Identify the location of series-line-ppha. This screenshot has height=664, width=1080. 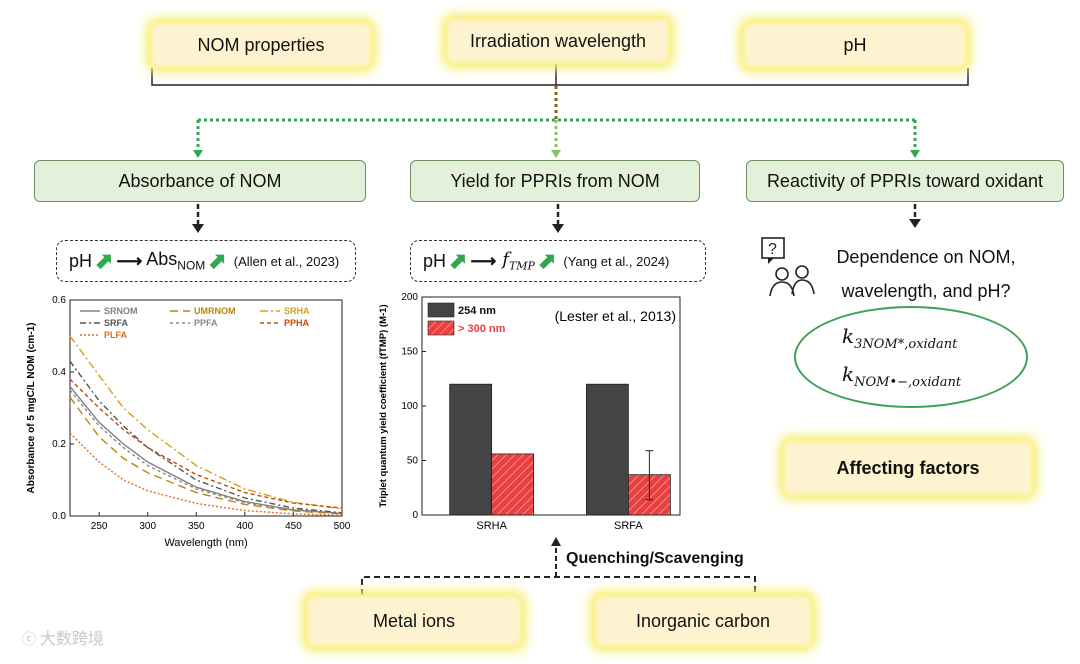
(206, 443).